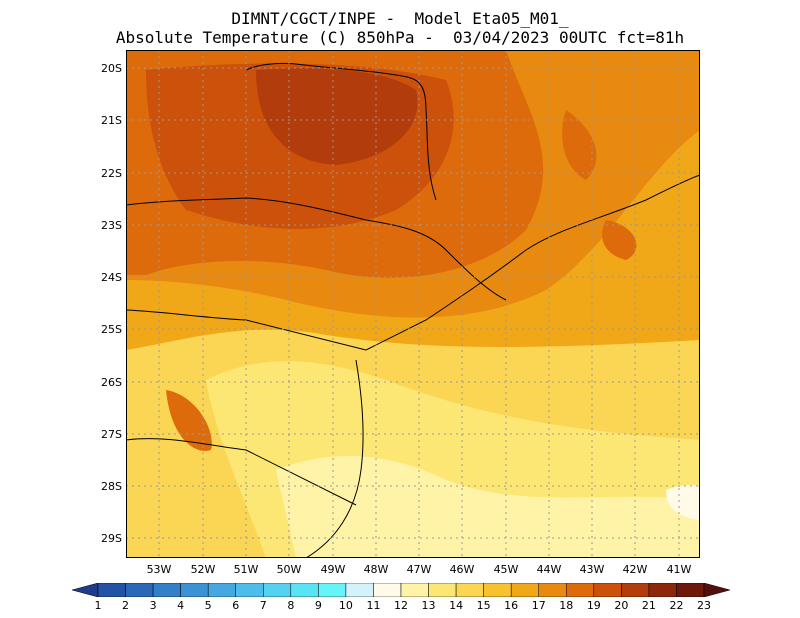 The height and width of the screenshot is (618, 800). I want to click on state-border-central, so click(316, 249).